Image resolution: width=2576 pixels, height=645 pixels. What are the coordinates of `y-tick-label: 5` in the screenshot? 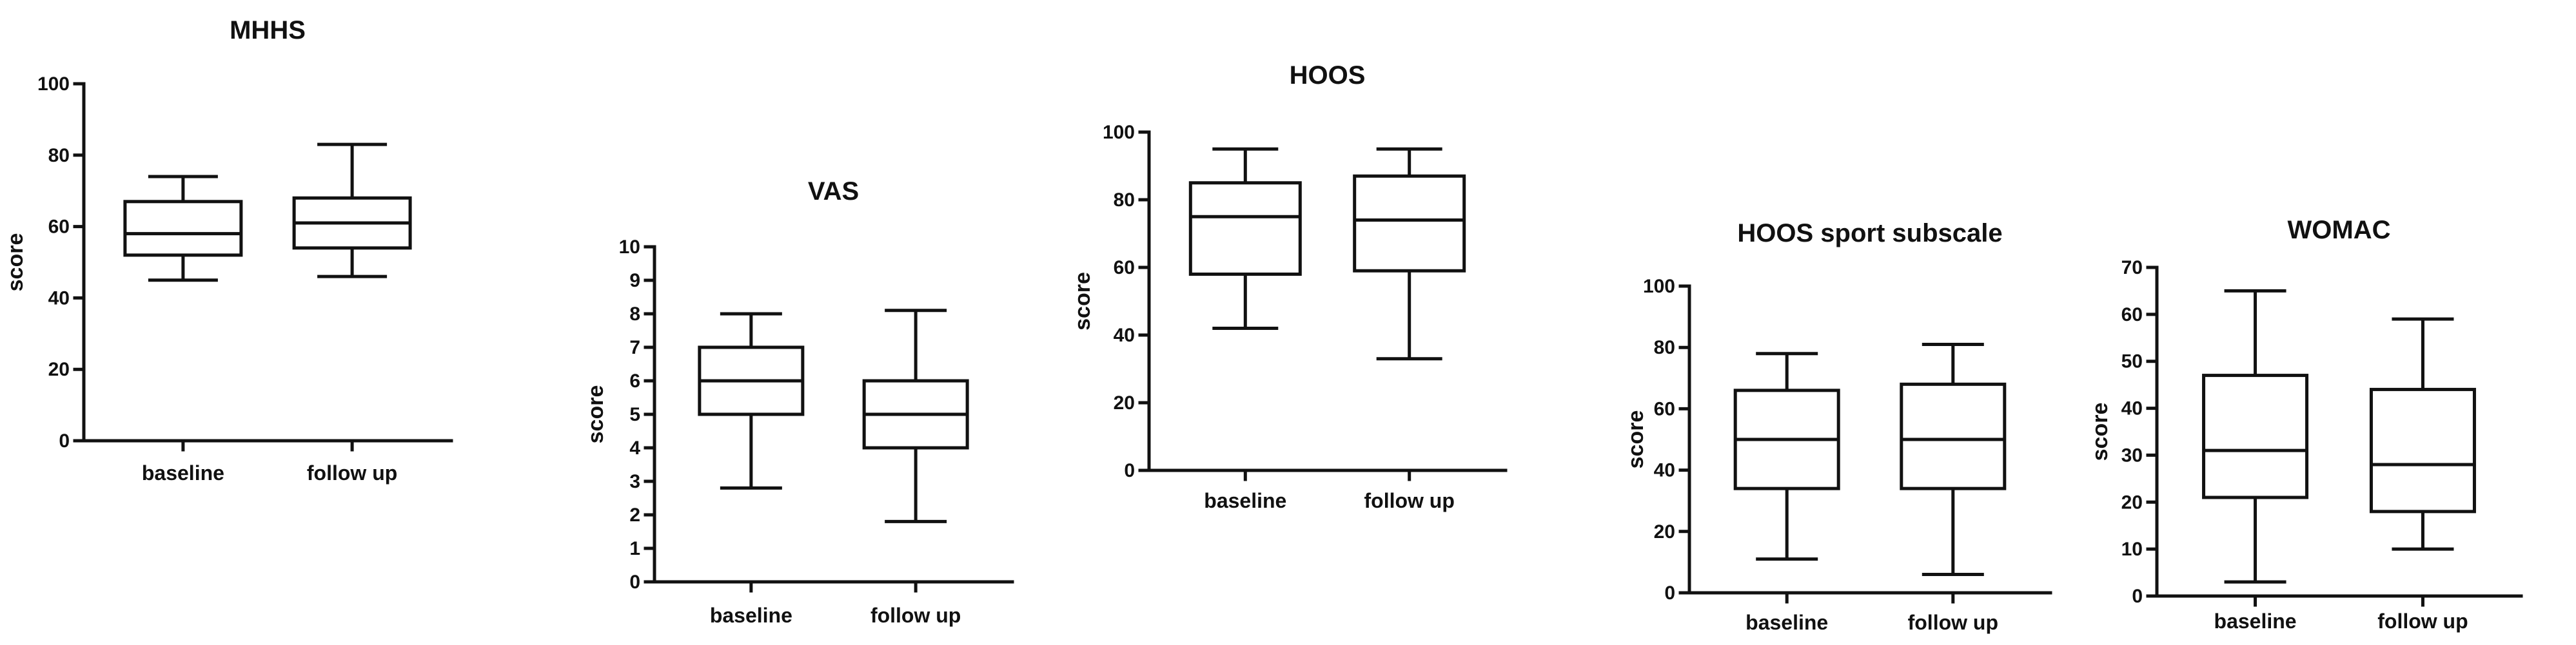 It's located at (634, 414).